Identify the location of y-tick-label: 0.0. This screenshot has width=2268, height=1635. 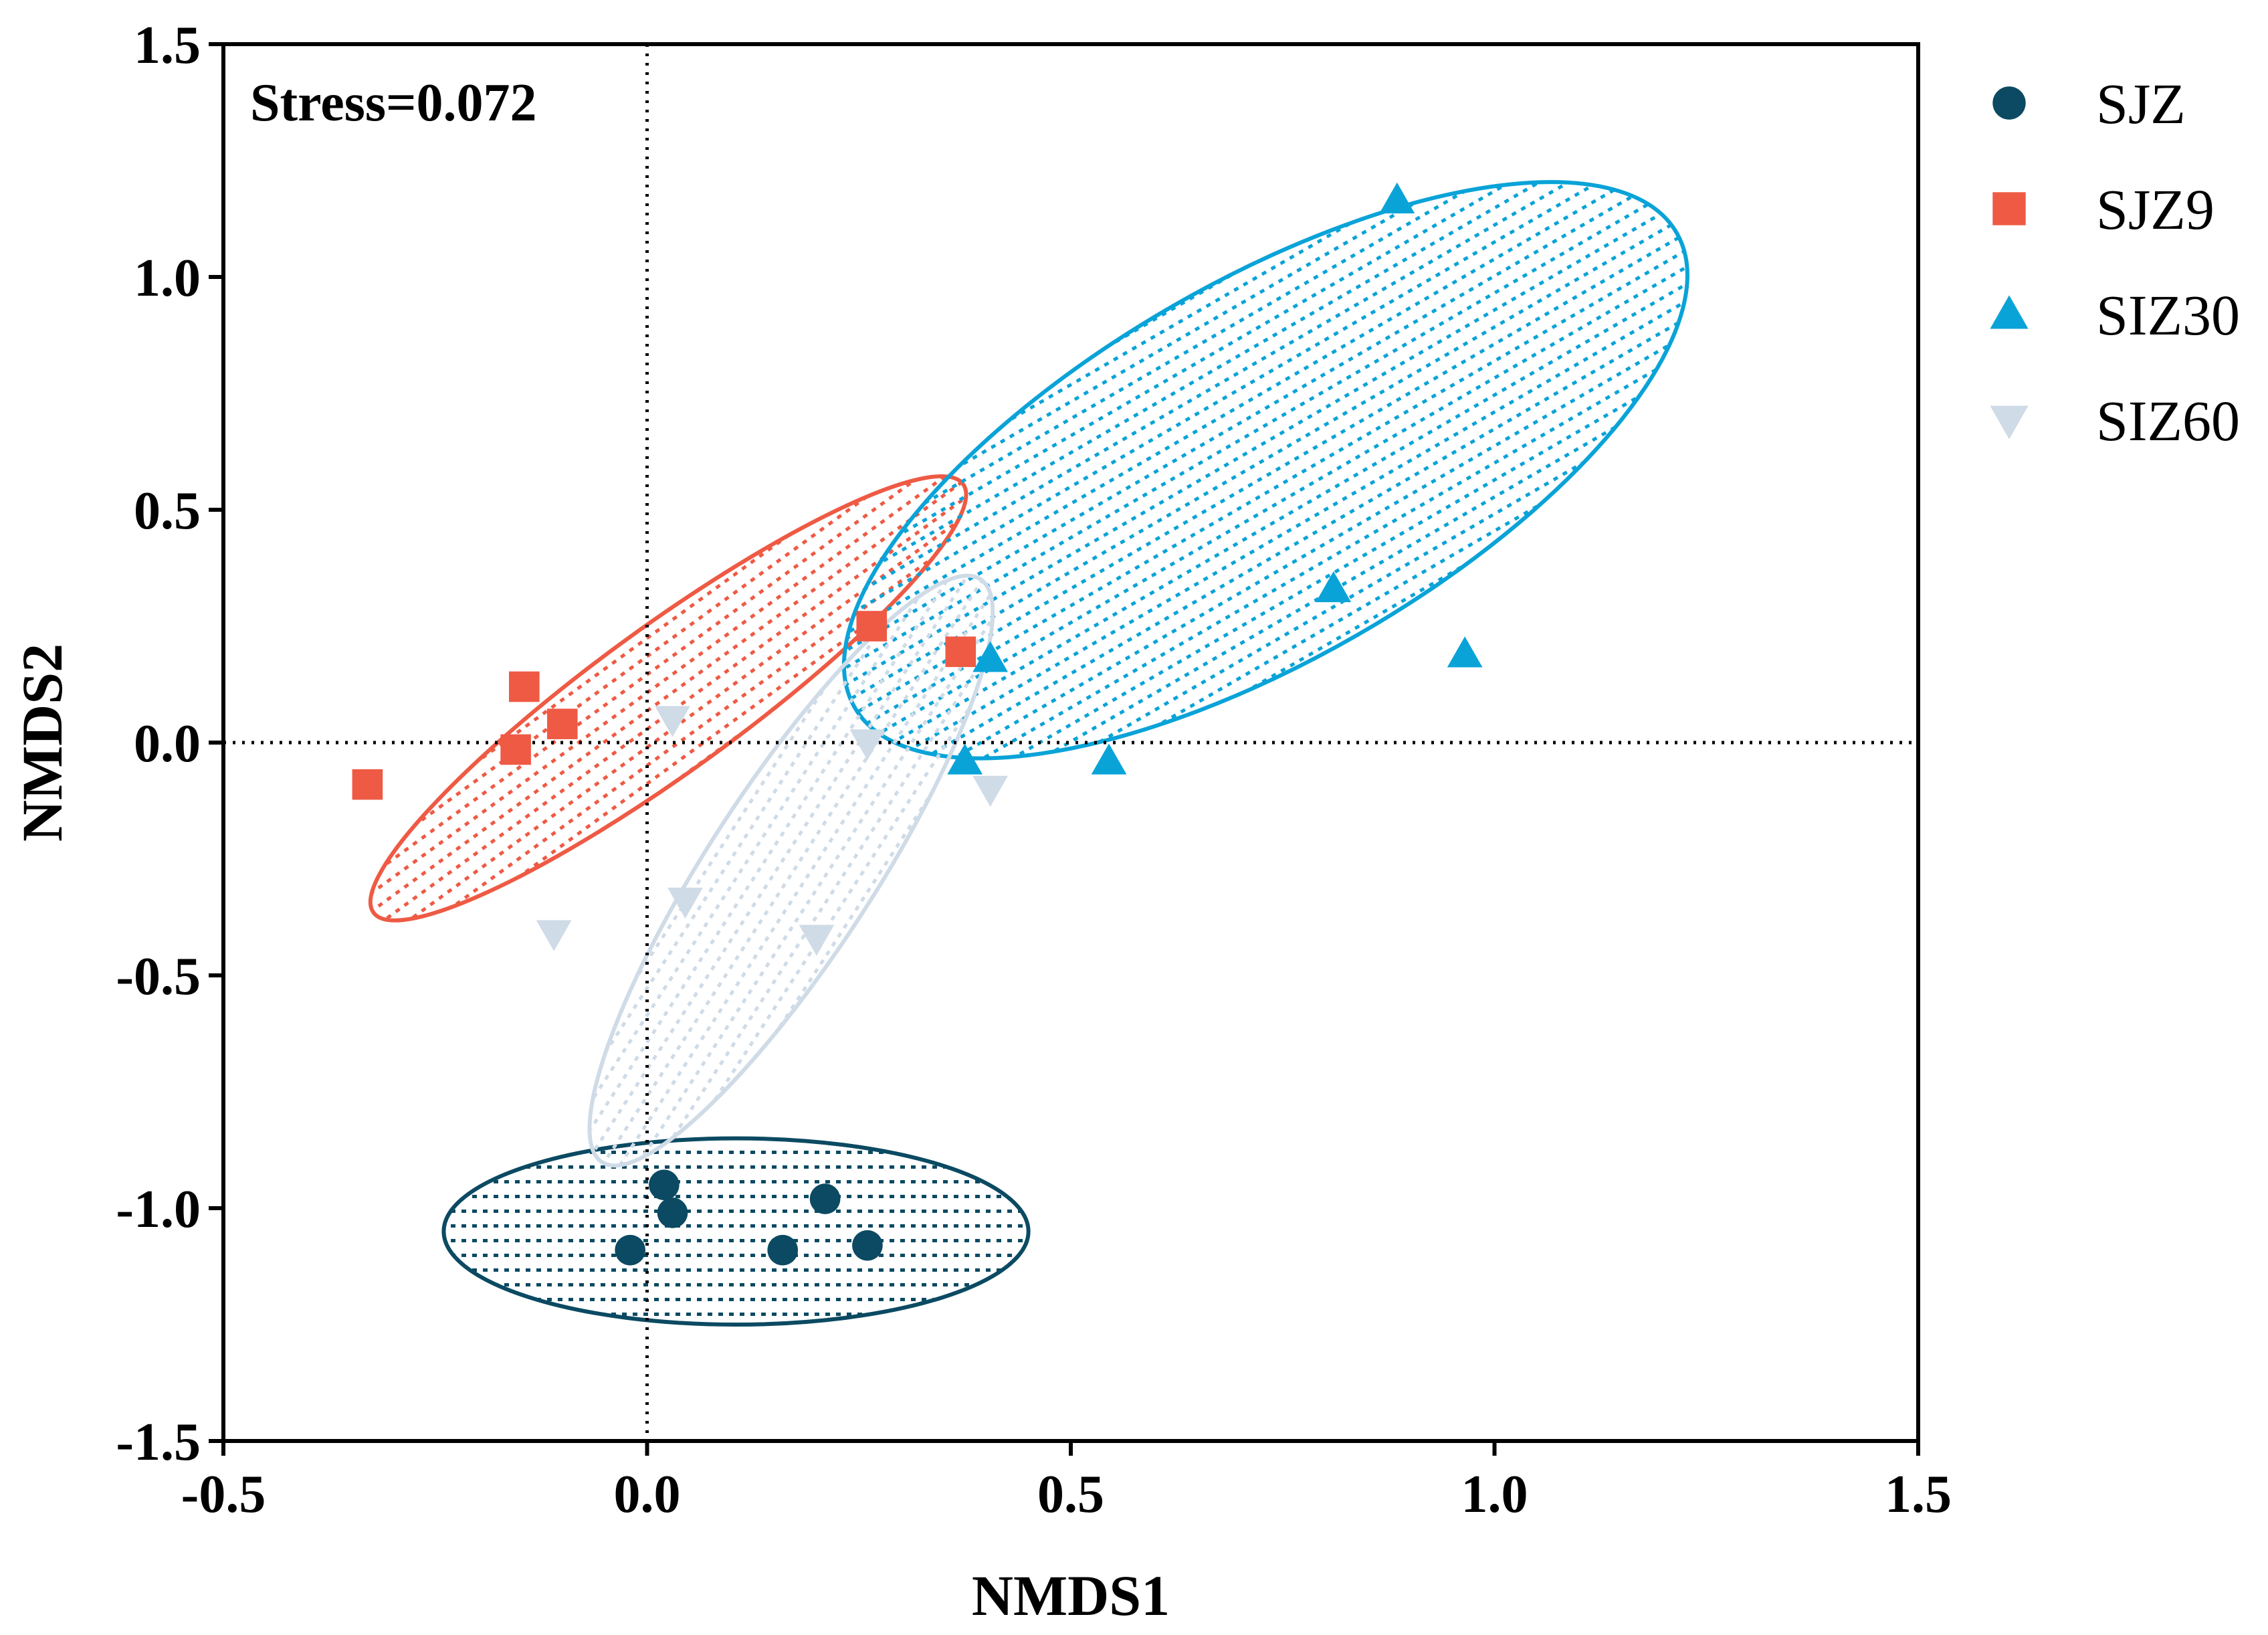
(168, 743).